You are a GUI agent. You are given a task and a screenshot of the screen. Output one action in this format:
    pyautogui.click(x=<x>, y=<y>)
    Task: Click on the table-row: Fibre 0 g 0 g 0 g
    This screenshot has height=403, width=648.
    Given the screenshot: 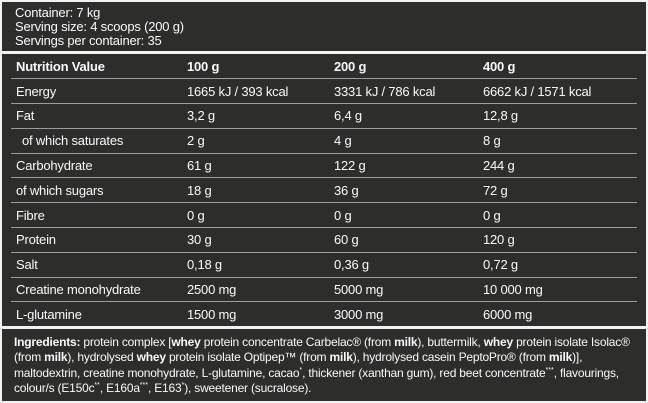 What is the action you would take?
    pyautogui.click(x=324, y=215)
    